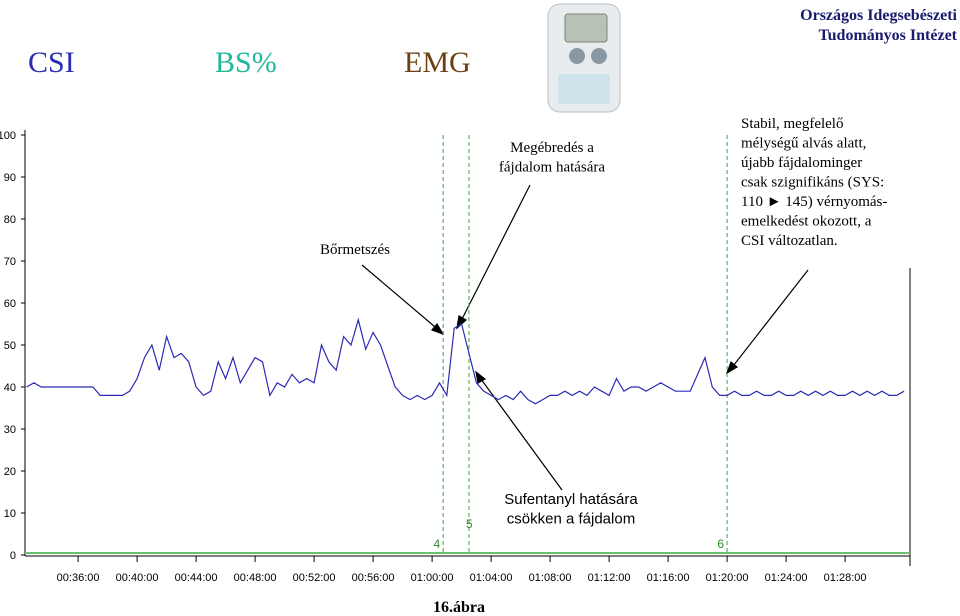  What do you see at coordinates (571, 499) in the screenshot?
I see `annotation: Sufentanyl hatására` at bounding box center [571, 499].